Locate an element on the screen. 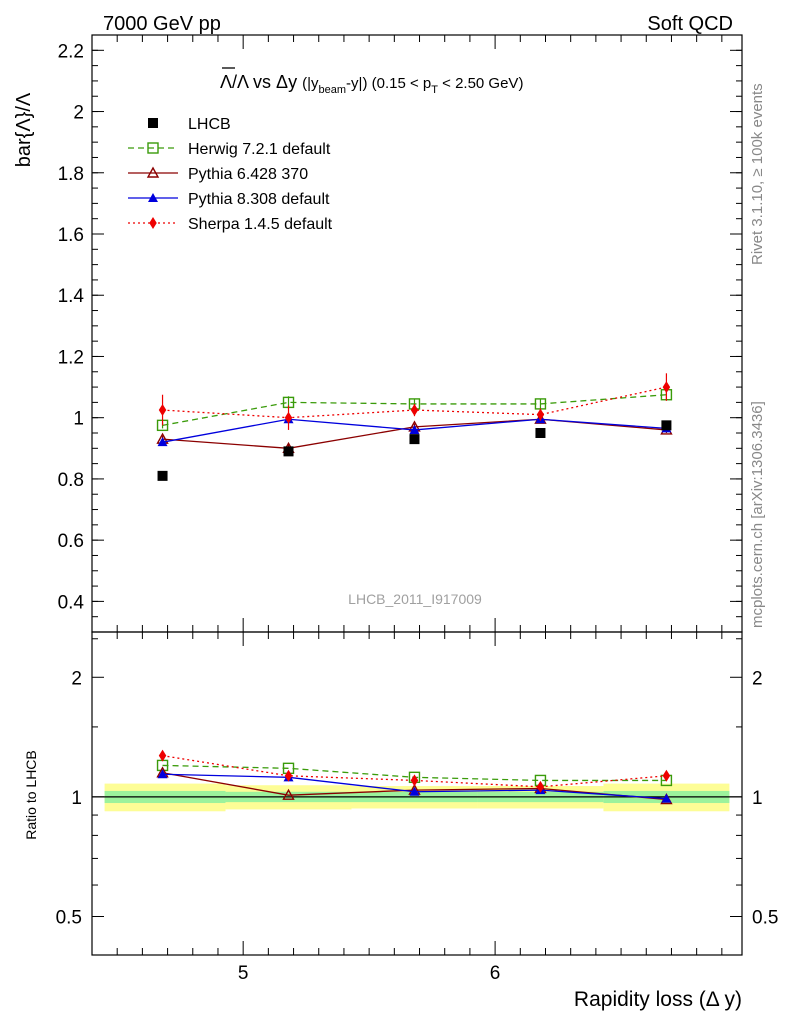 The width and height of the screenshot is (786, 1024). title-part-6: < 2.50 GeV) is located at coordinates (480, 83).